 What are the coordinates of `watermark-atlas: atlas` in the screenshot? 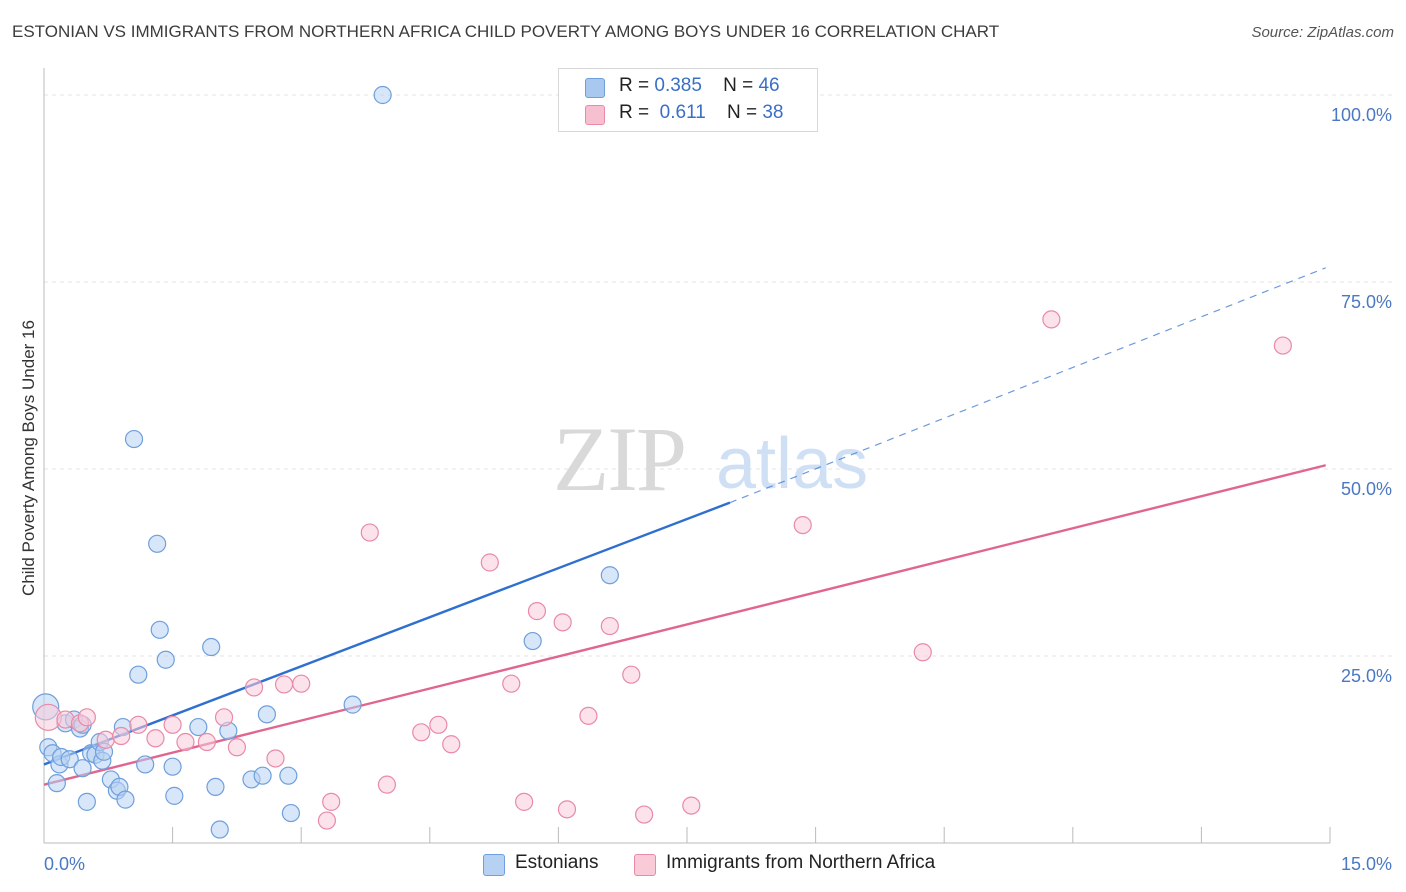 It's located at (792, 464).